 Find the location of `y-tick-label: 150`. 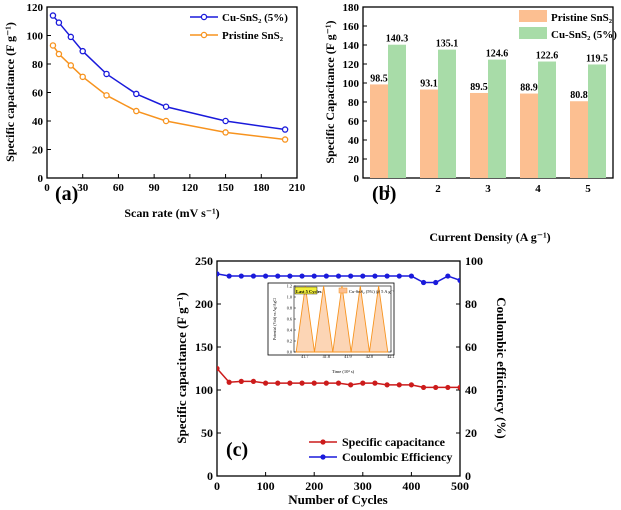

y-tick-label: 150 is located at coordinates (204, 347).